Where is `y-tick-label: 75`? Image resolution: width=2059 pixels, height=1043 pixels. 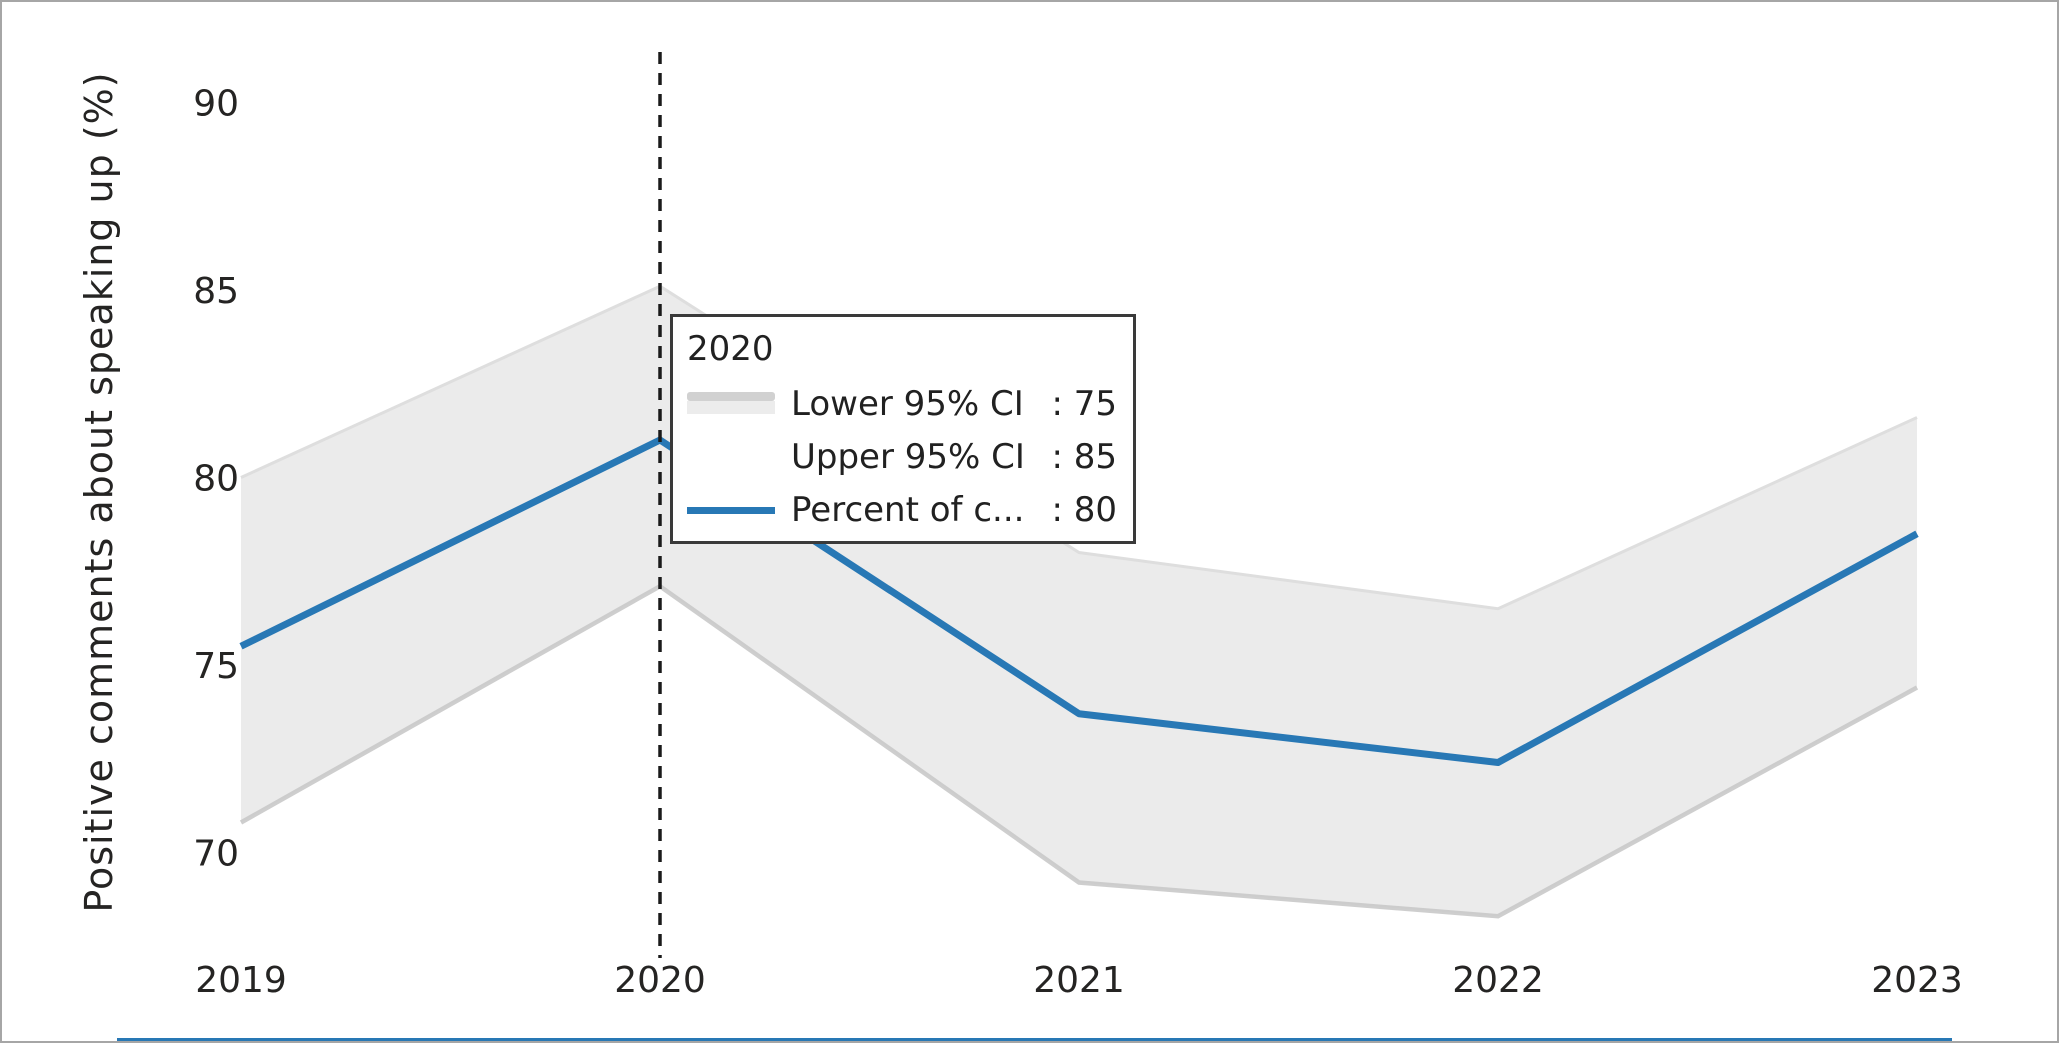 y-tick-label: 75 is located at coordinates (216, 666).